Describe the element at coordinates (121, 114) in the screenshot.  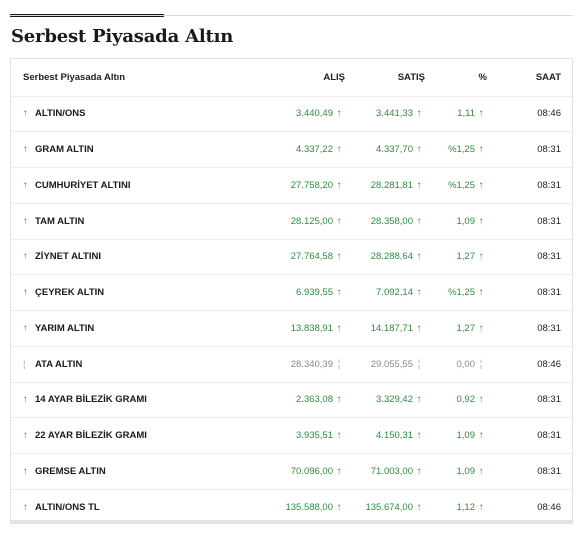
I see `row-name-cell: ↑ ALTIN/ONS` at that location.